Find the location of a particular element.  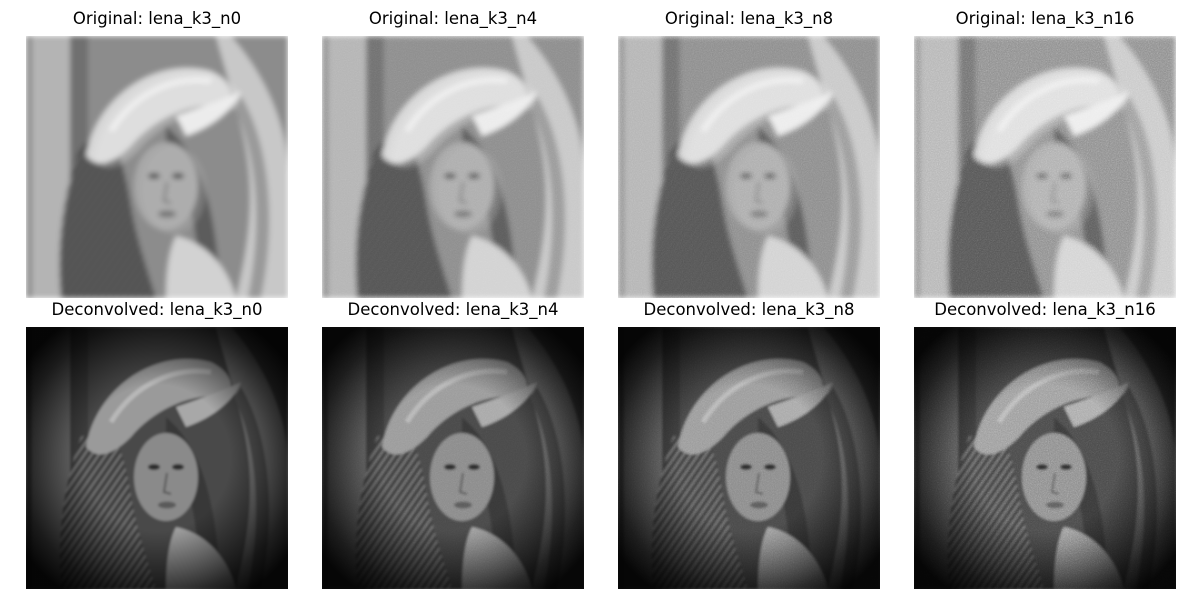

panel-deconvolved-n4: Deconvolved: lena_k3_n4 is located at coordinates (453, 442).